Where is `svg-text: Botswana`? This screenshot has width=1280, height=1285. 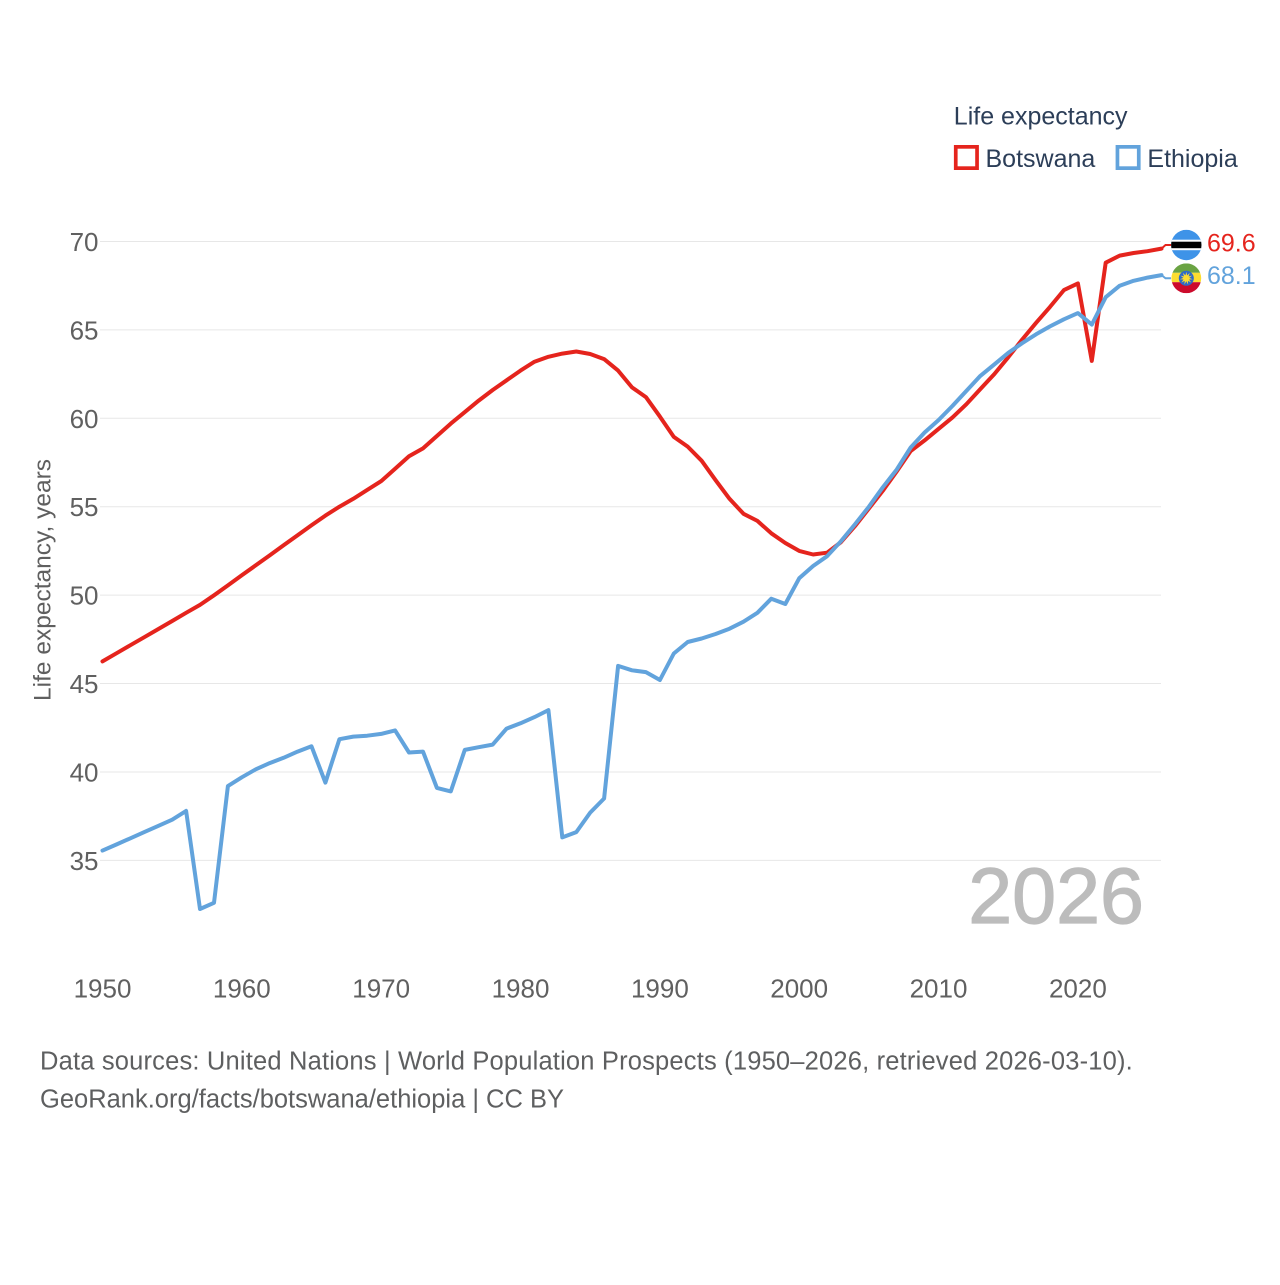
svg-text: Botswana is located at coordinates (1041, 159).